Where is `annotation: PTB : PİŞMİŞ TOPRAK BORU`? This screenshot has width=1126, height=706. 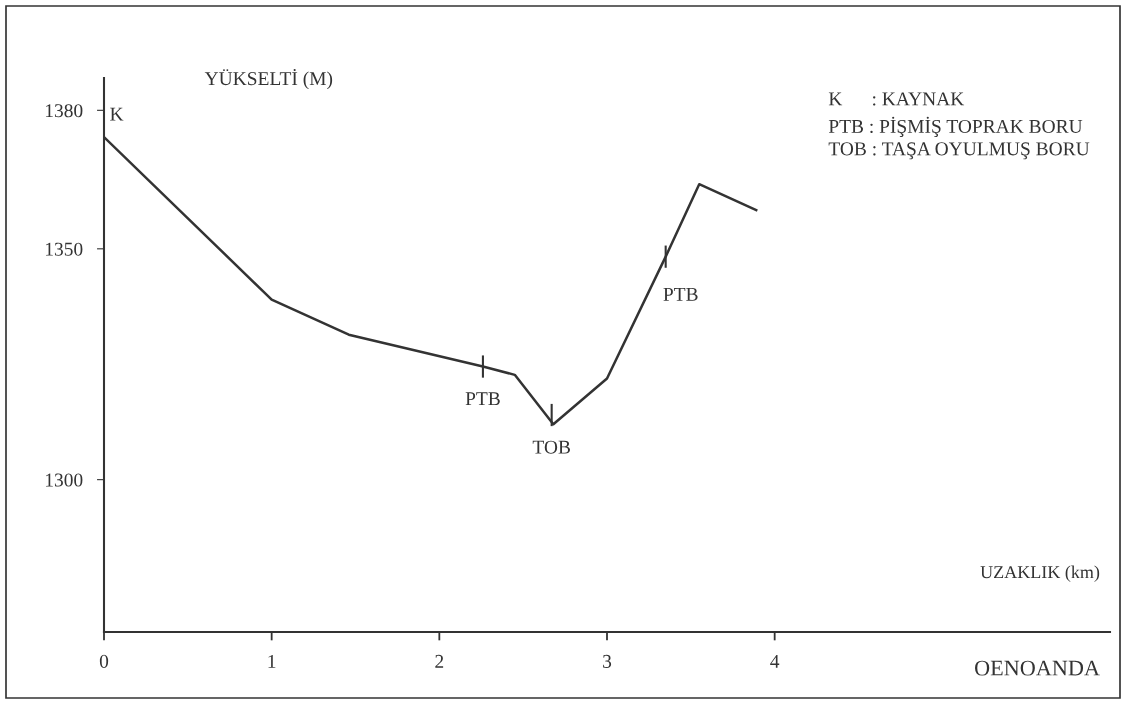
annotation: PTB : PİŞMİŞ TOPRAK BORU is located at coordinates (955, 126).